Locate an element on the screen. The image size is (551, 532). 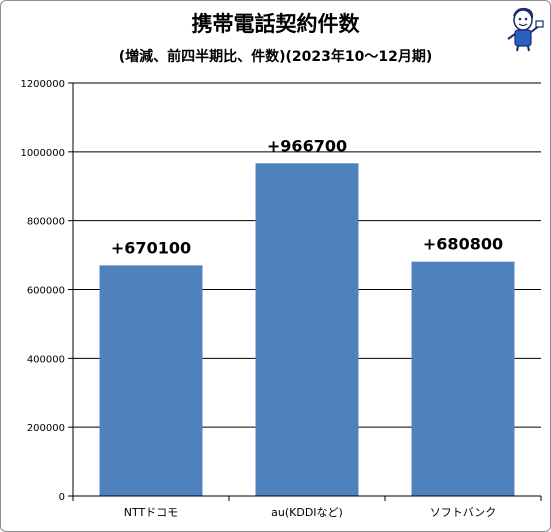
x-category-label: ソフトバンク is located at coordinates (463, 512).